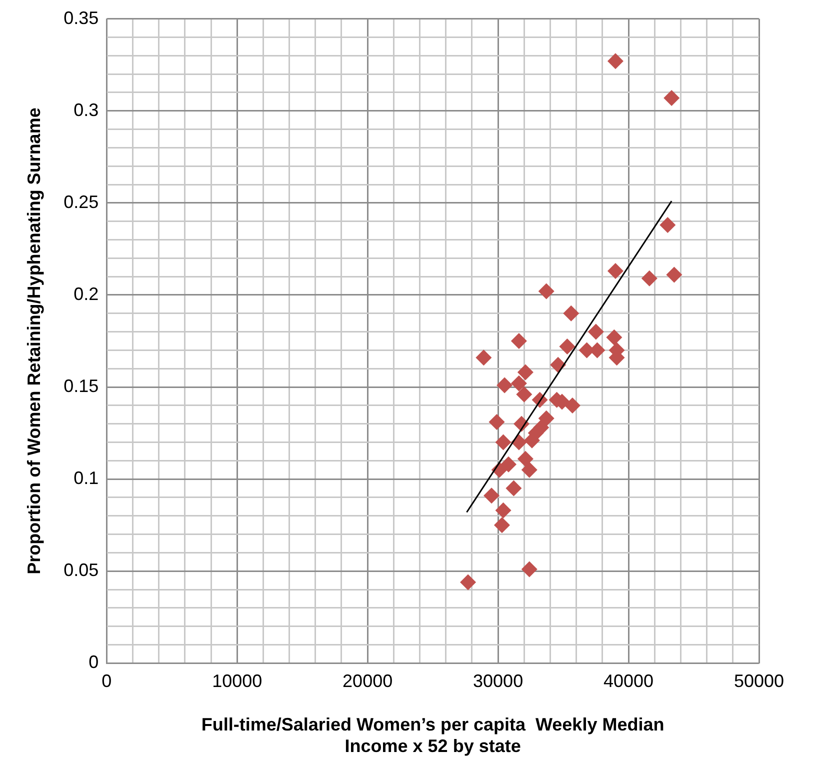 The height and width of the screenshot is (782, 819). I want to click on x-tick-label: 20000, so click(367, 680).